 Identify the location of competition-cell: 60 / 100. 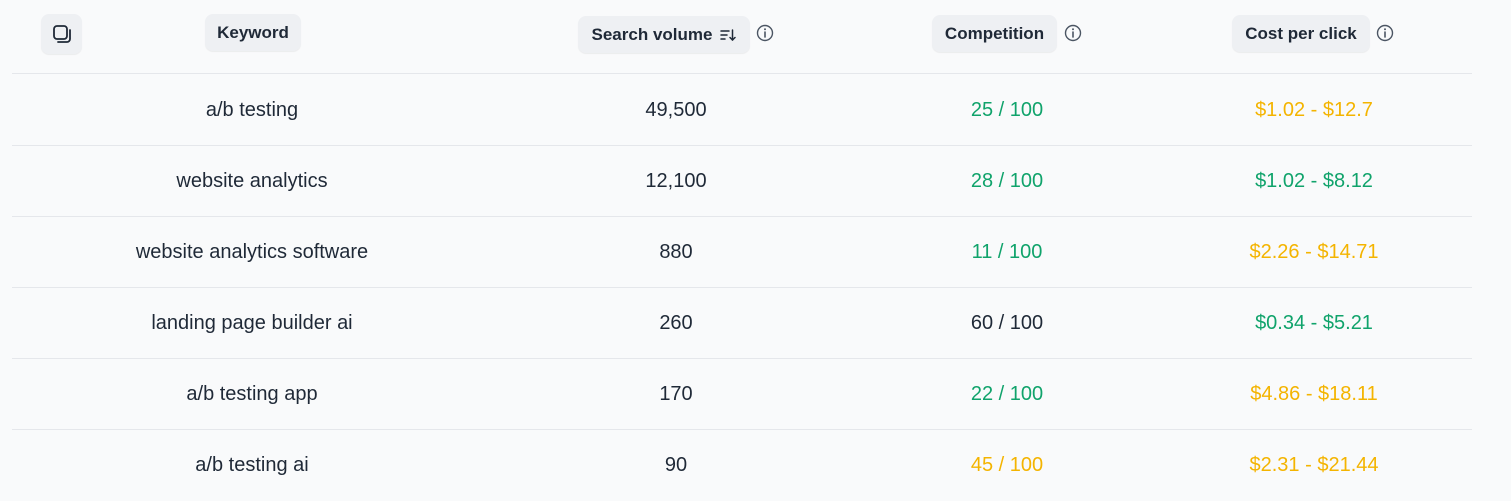
(1007, 323).